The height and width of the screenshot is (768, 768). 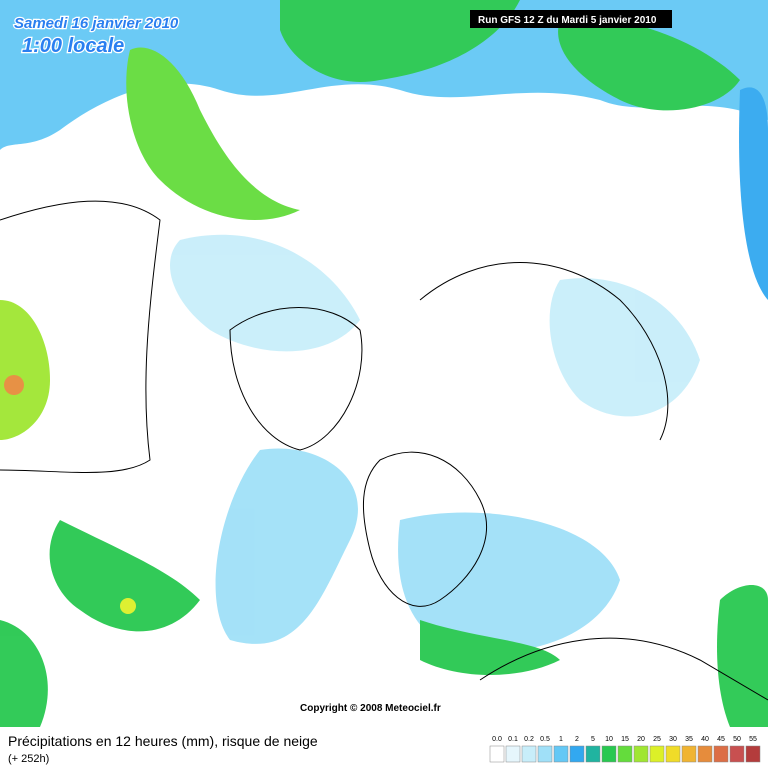 What do you see at coordinates (641, 739) in the screenshot?
I see `legend-label: 20` at bounding box center [641, 739].